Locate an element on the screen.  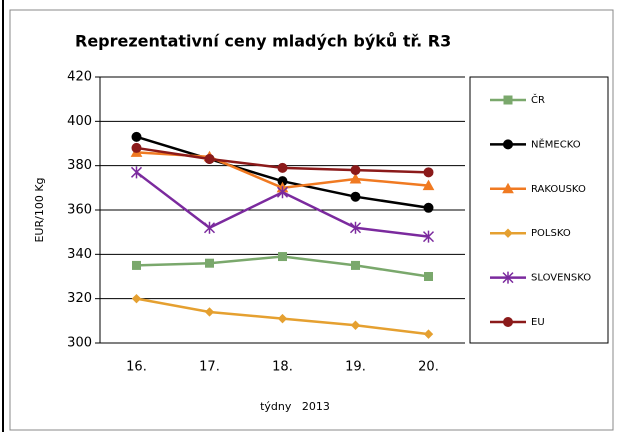
x-tick-label: 20. is located at coordinates (428, 367).